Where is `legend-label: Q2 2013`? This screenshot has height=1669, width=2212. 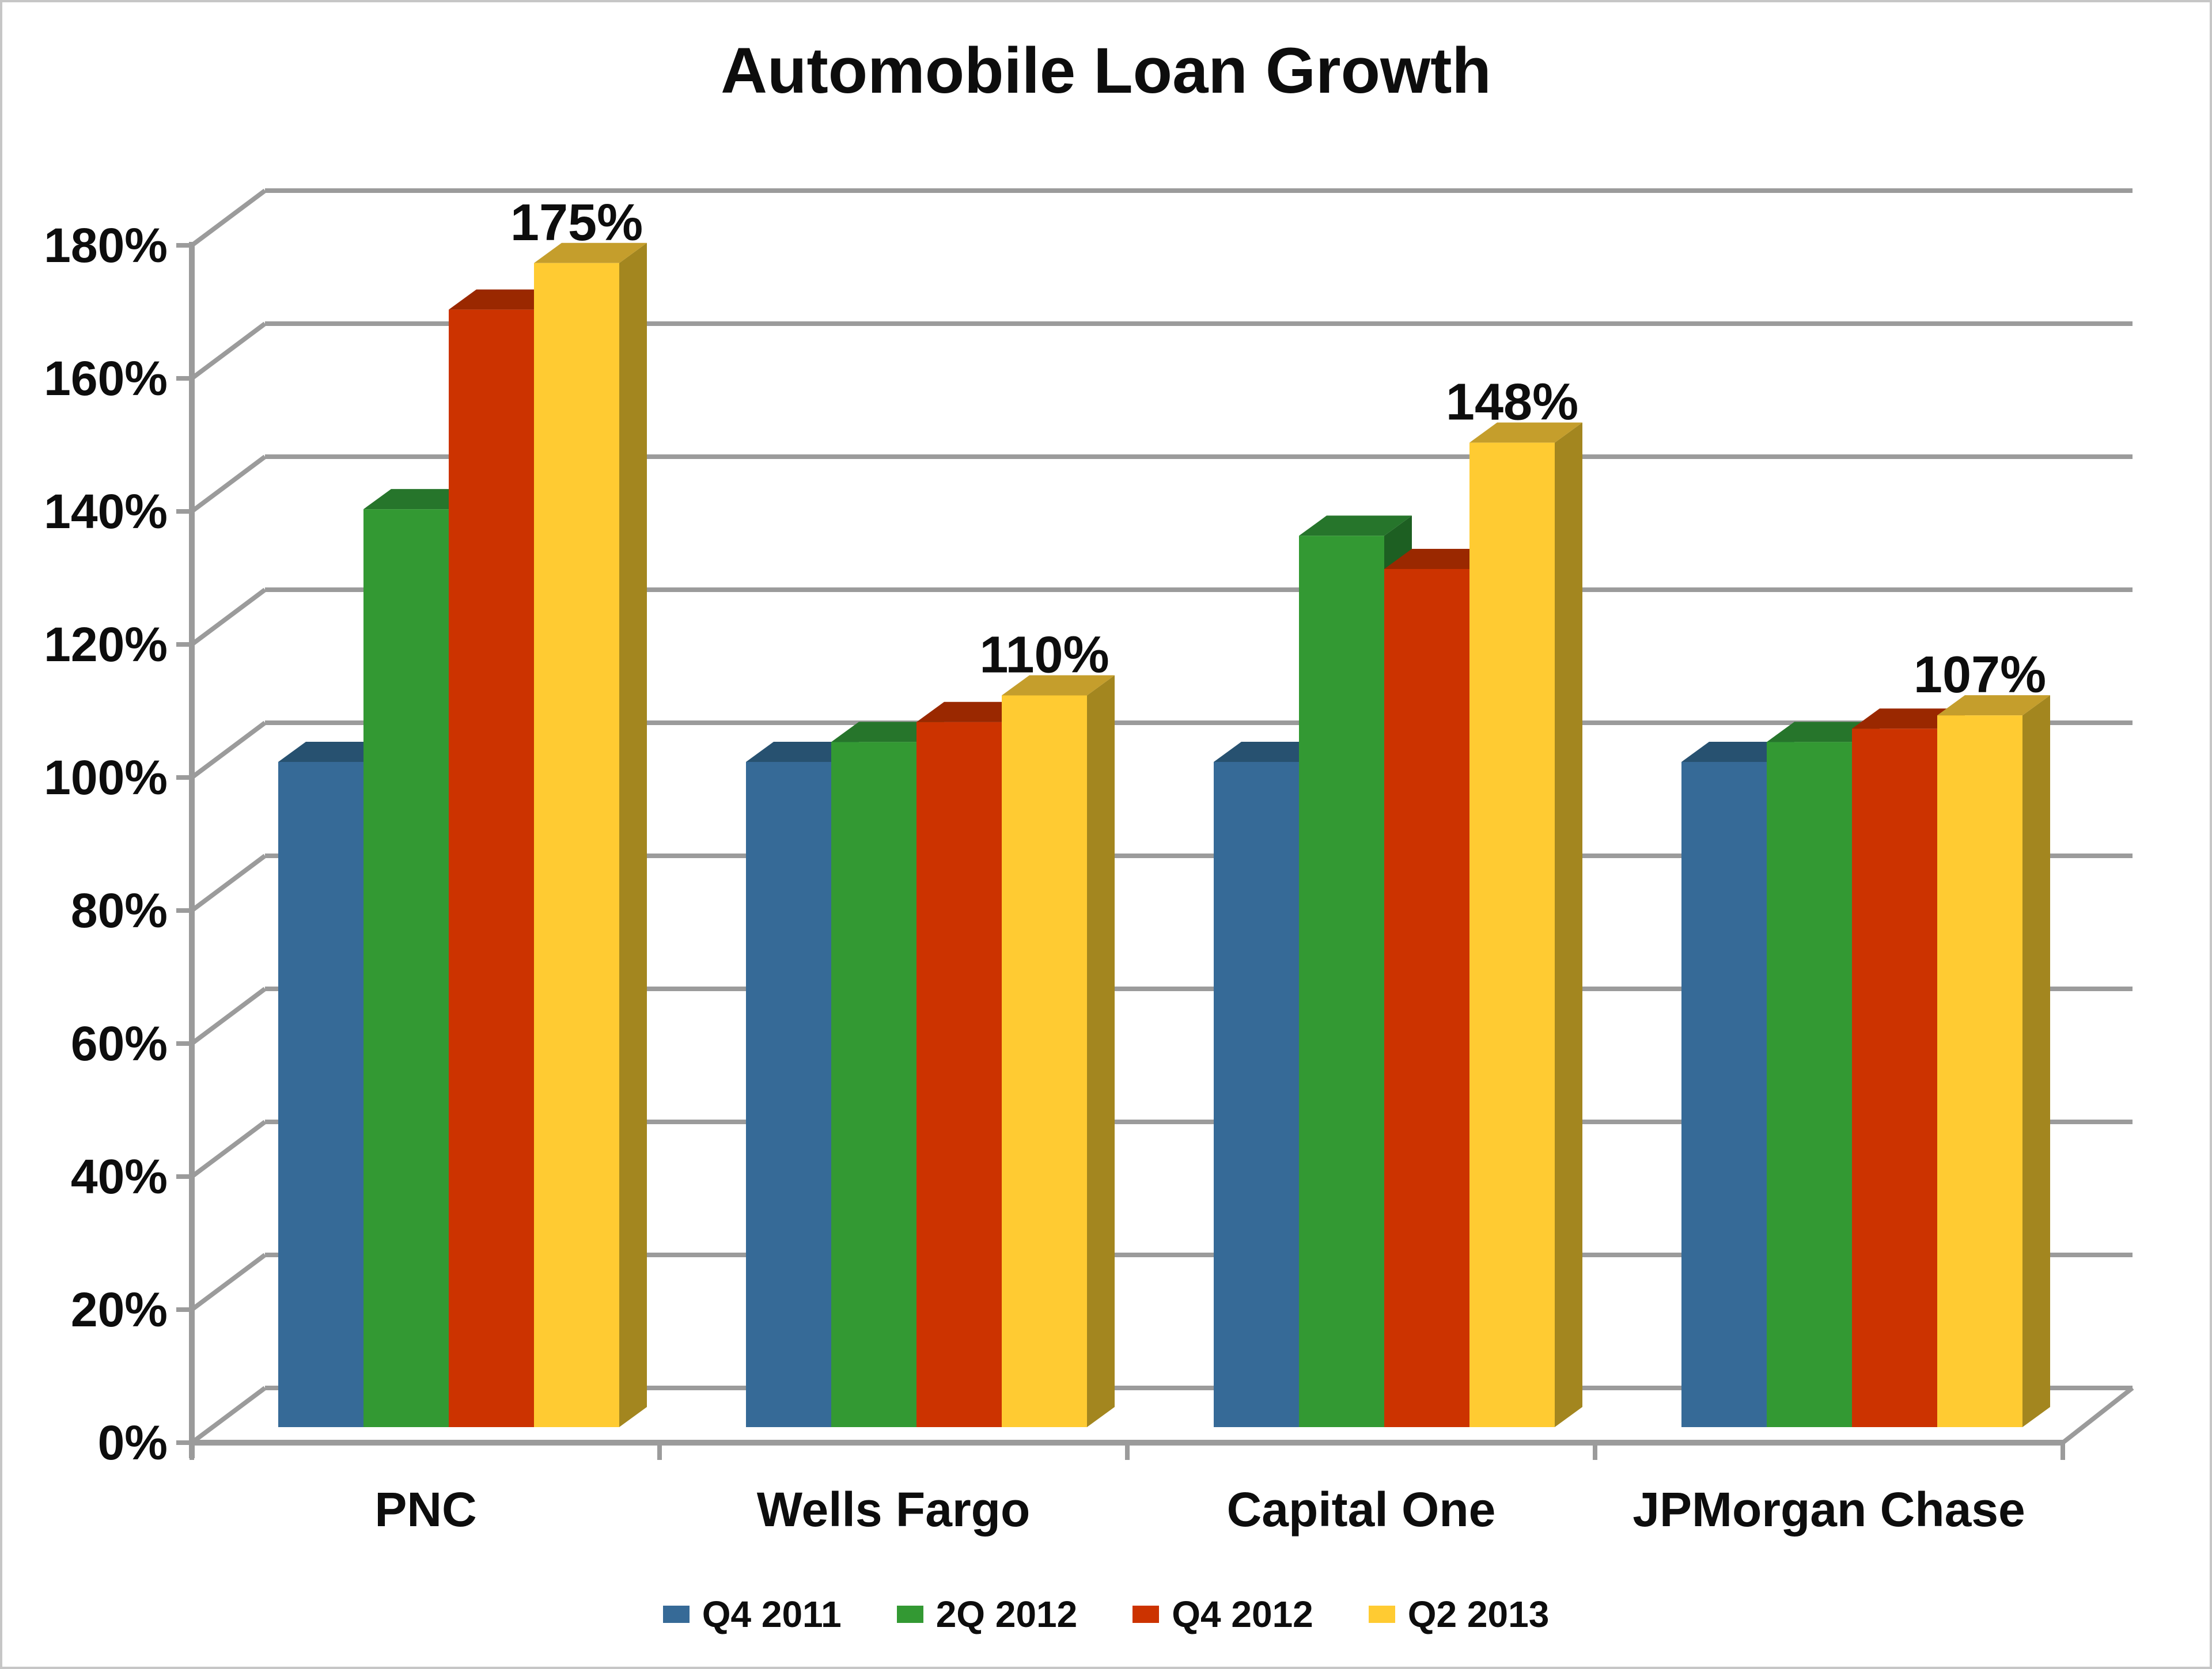 legend-label: Q2 2013 is located at coordinates (1478, 1615).